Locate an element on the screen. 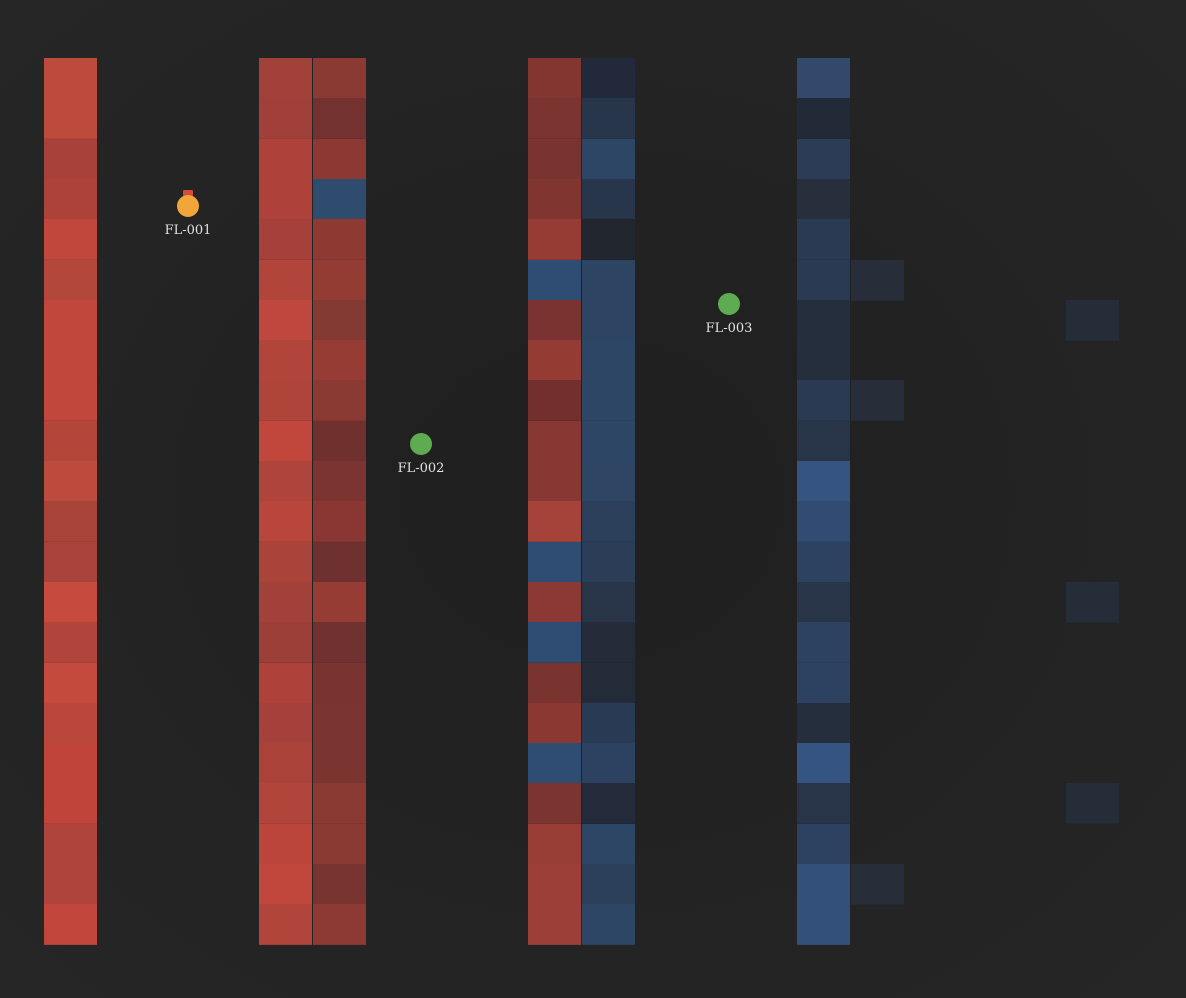  rack-cell-e1 is located at coordinates (1092, 602).